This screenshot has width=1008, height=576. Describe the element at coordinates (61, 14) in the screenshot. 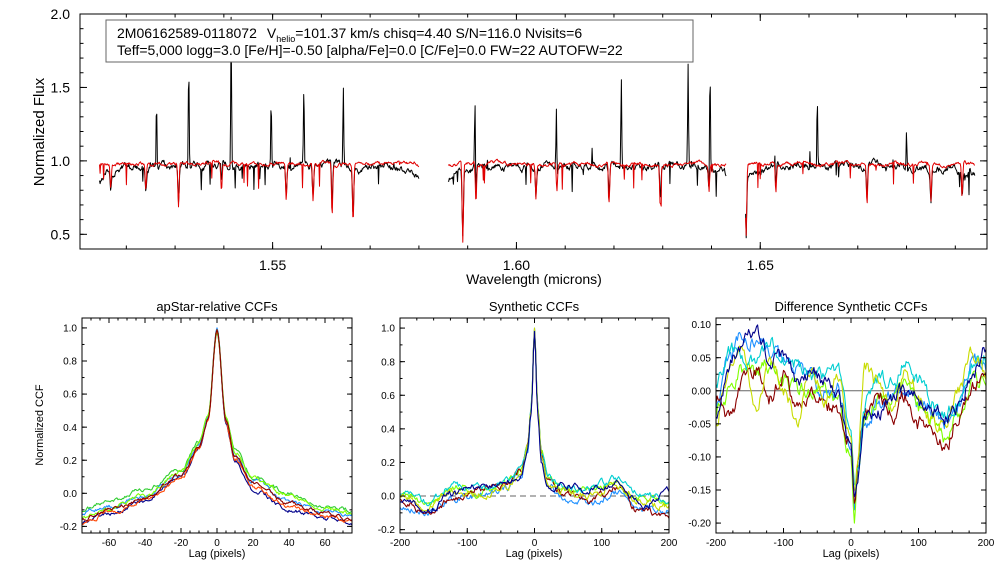

I see `spectrum-ytick-label: 2.0` at that location.